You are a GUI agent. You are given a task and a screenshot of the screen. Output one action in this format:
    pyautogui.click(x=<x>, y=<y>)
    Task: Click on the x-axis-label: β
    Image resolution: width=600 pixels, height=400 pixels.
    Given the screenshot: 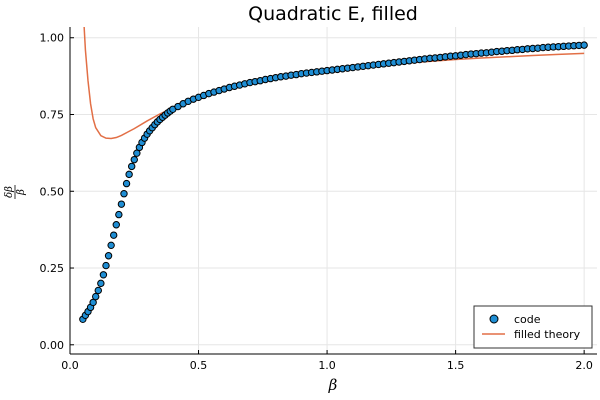 What is the action you would take?
    pyautogui.click(x=333, y=385)
    